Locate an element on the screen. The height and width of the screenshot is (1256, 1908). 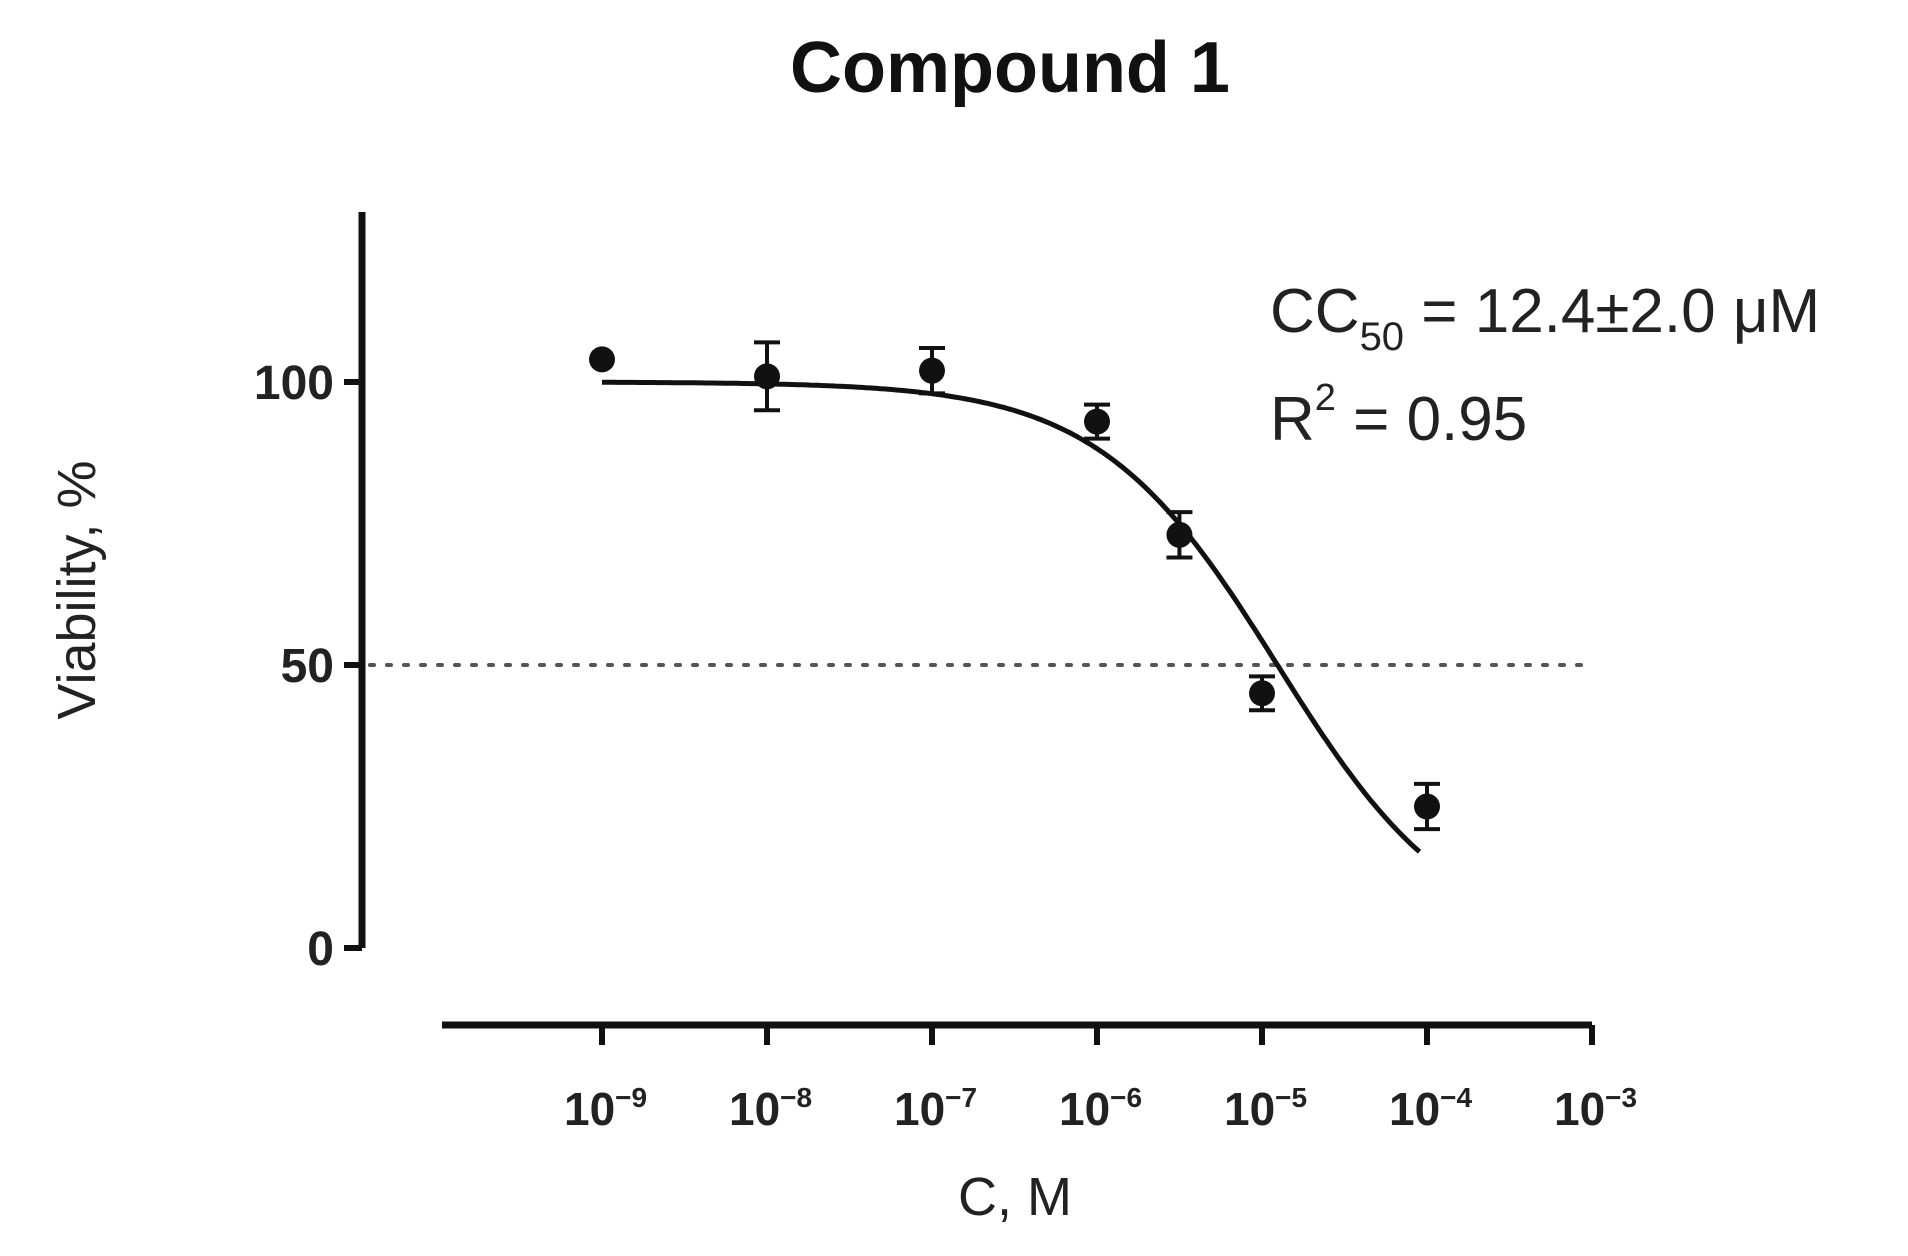
y-tick-label: 0 is located at coordinates (320, 949).